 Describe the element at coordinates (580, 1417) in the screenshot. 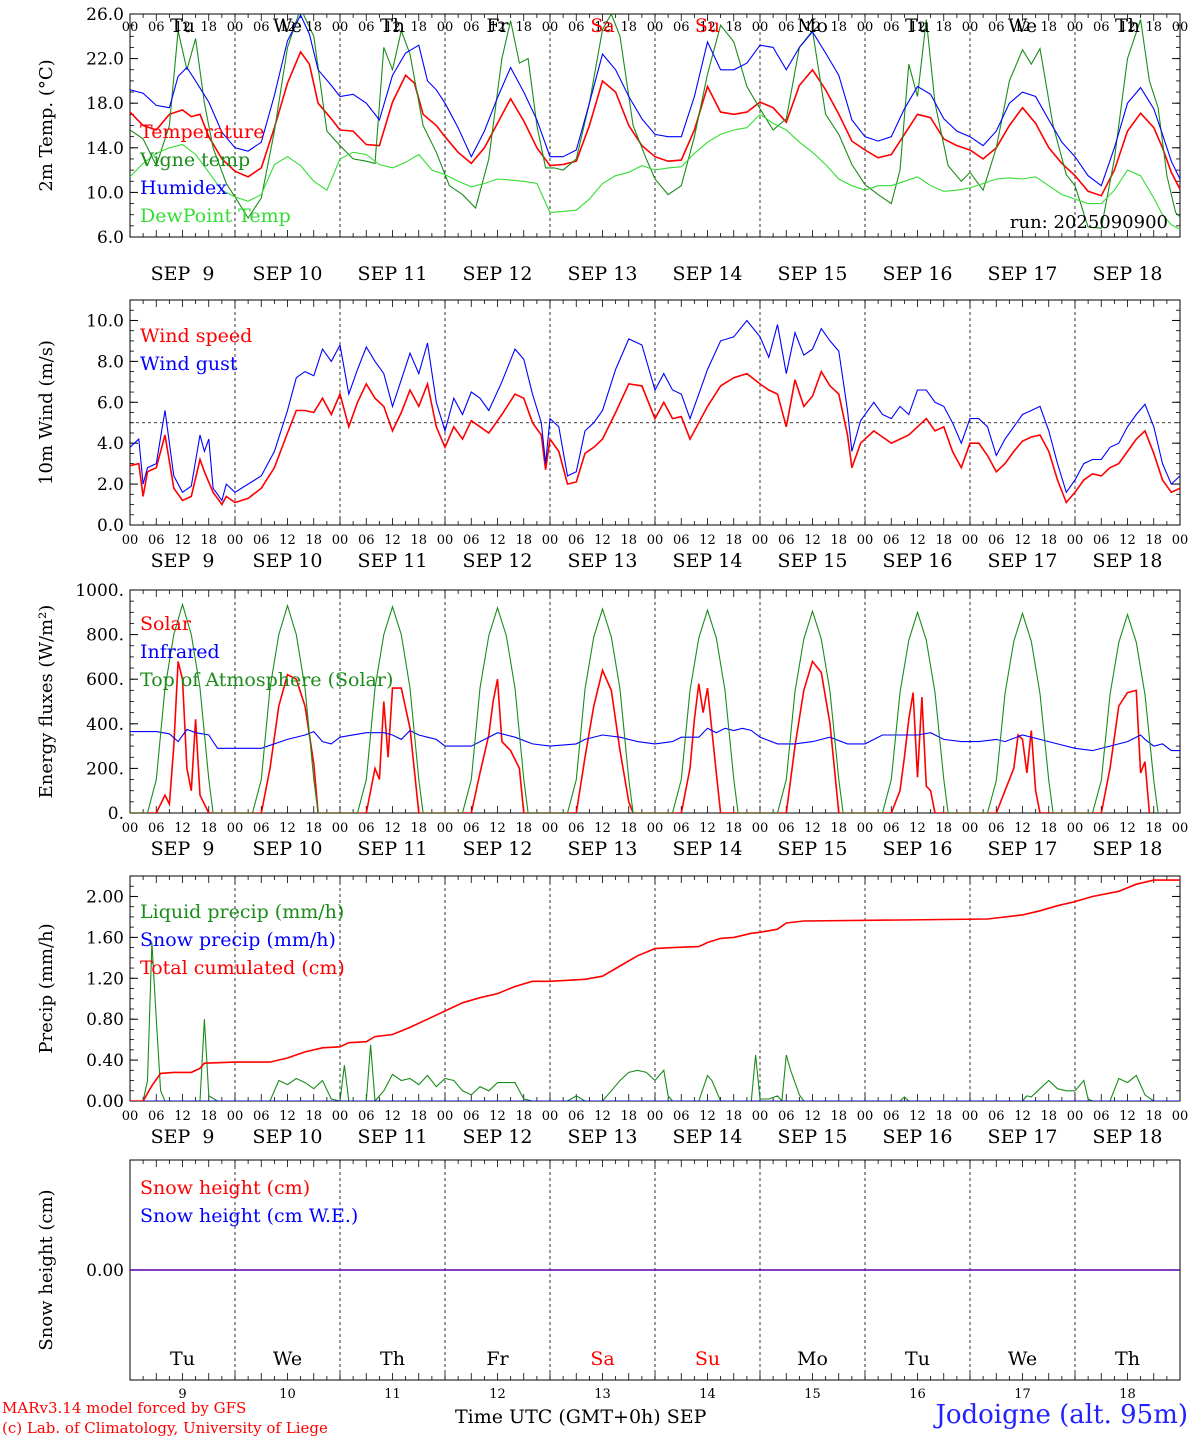

I see `x-axis-title: Time UTC (GMT+0h) SEP` at that location.